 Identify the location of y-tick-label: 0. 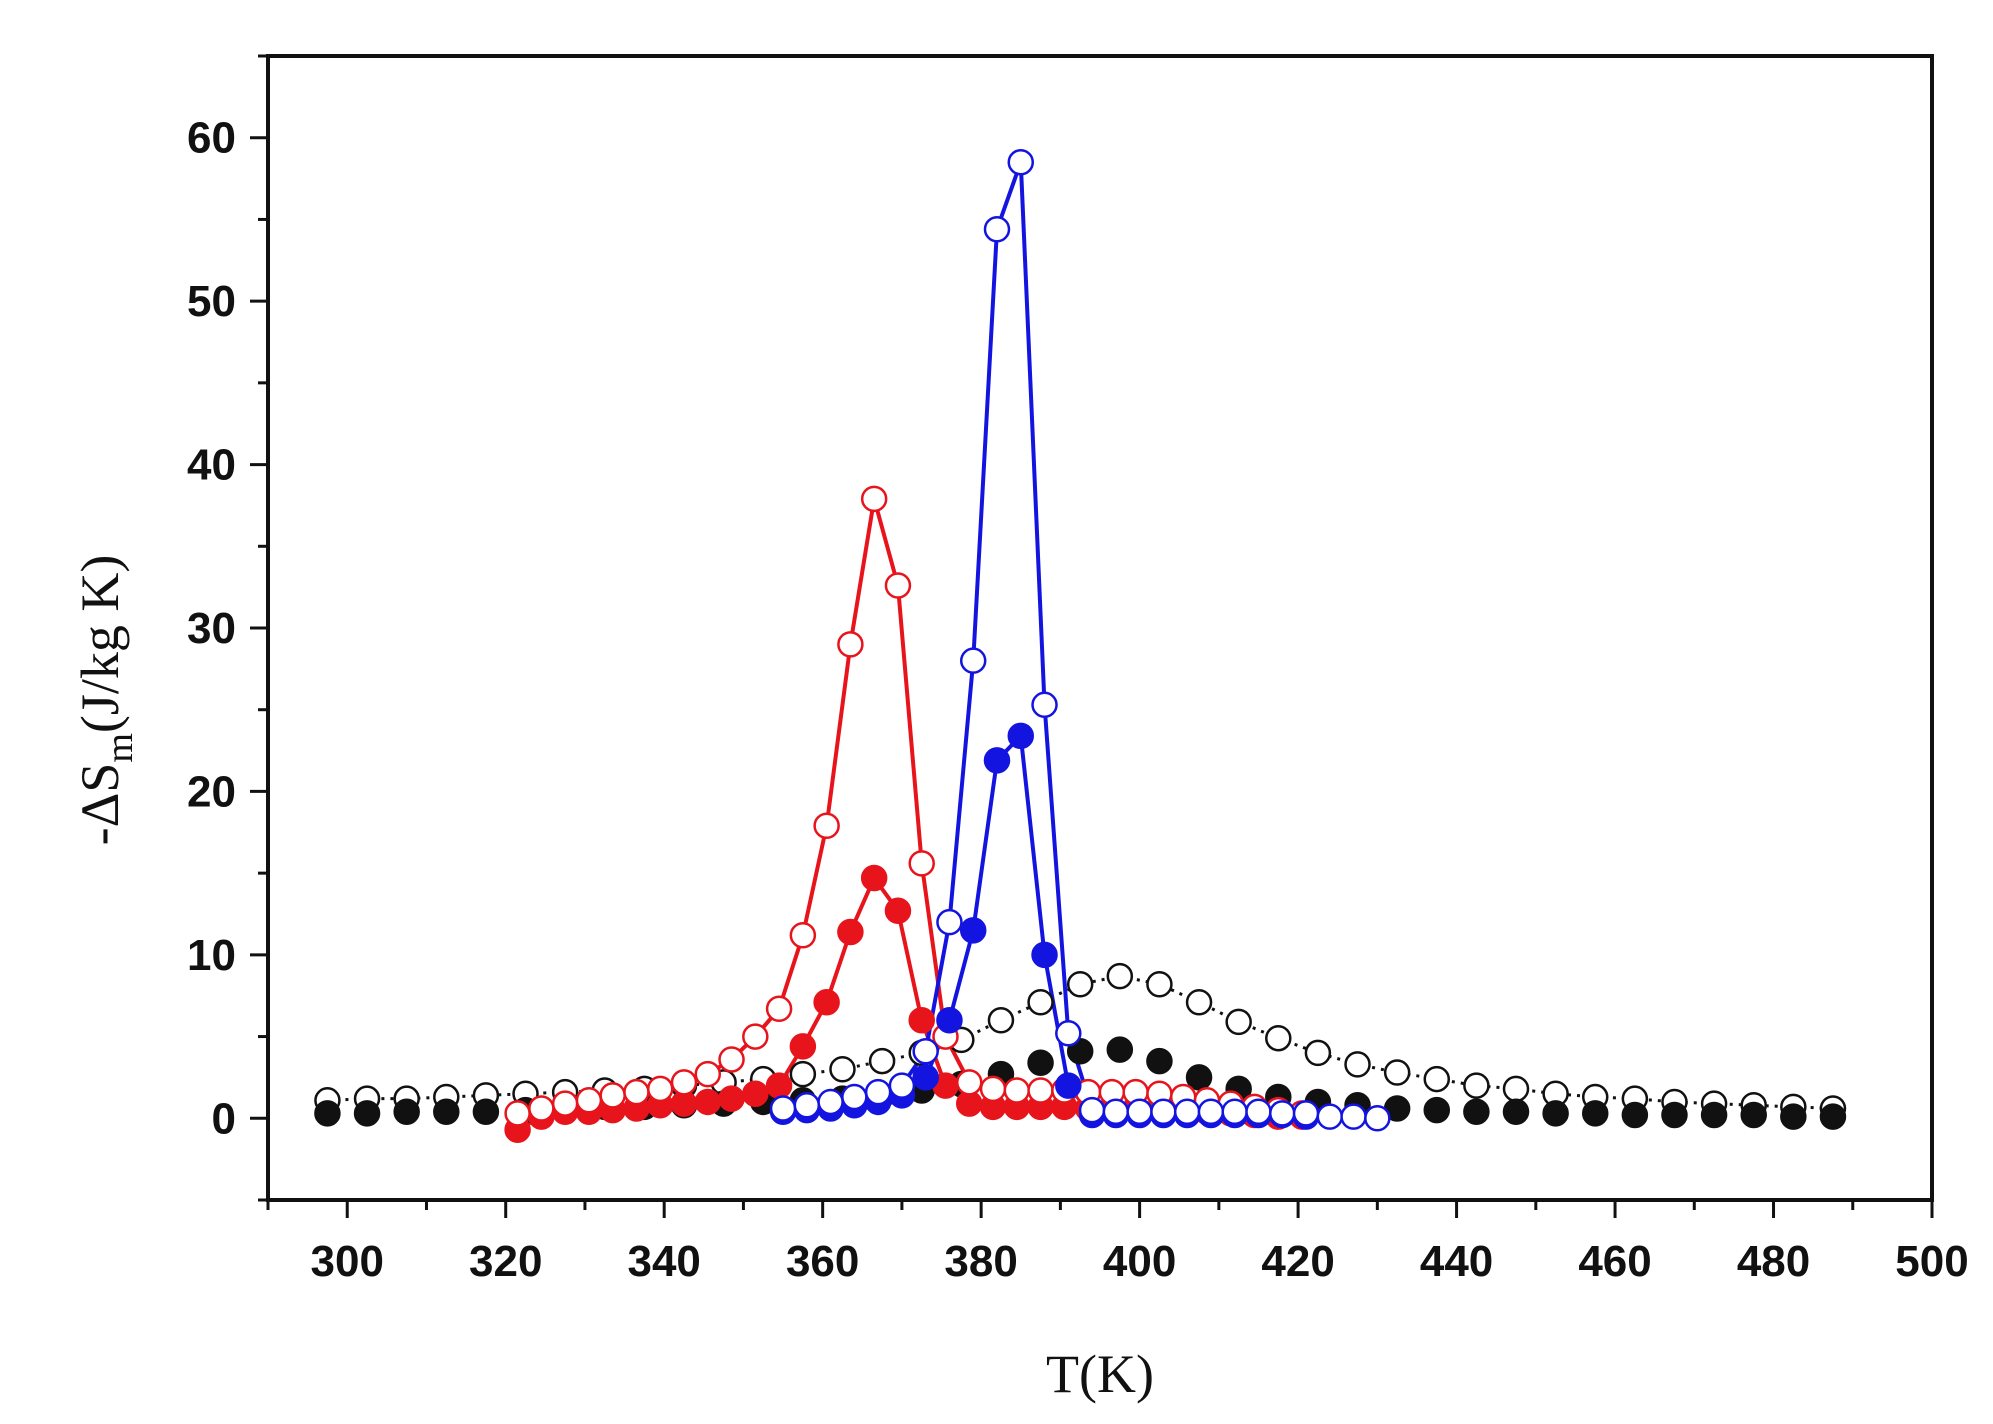
(224, 1118).